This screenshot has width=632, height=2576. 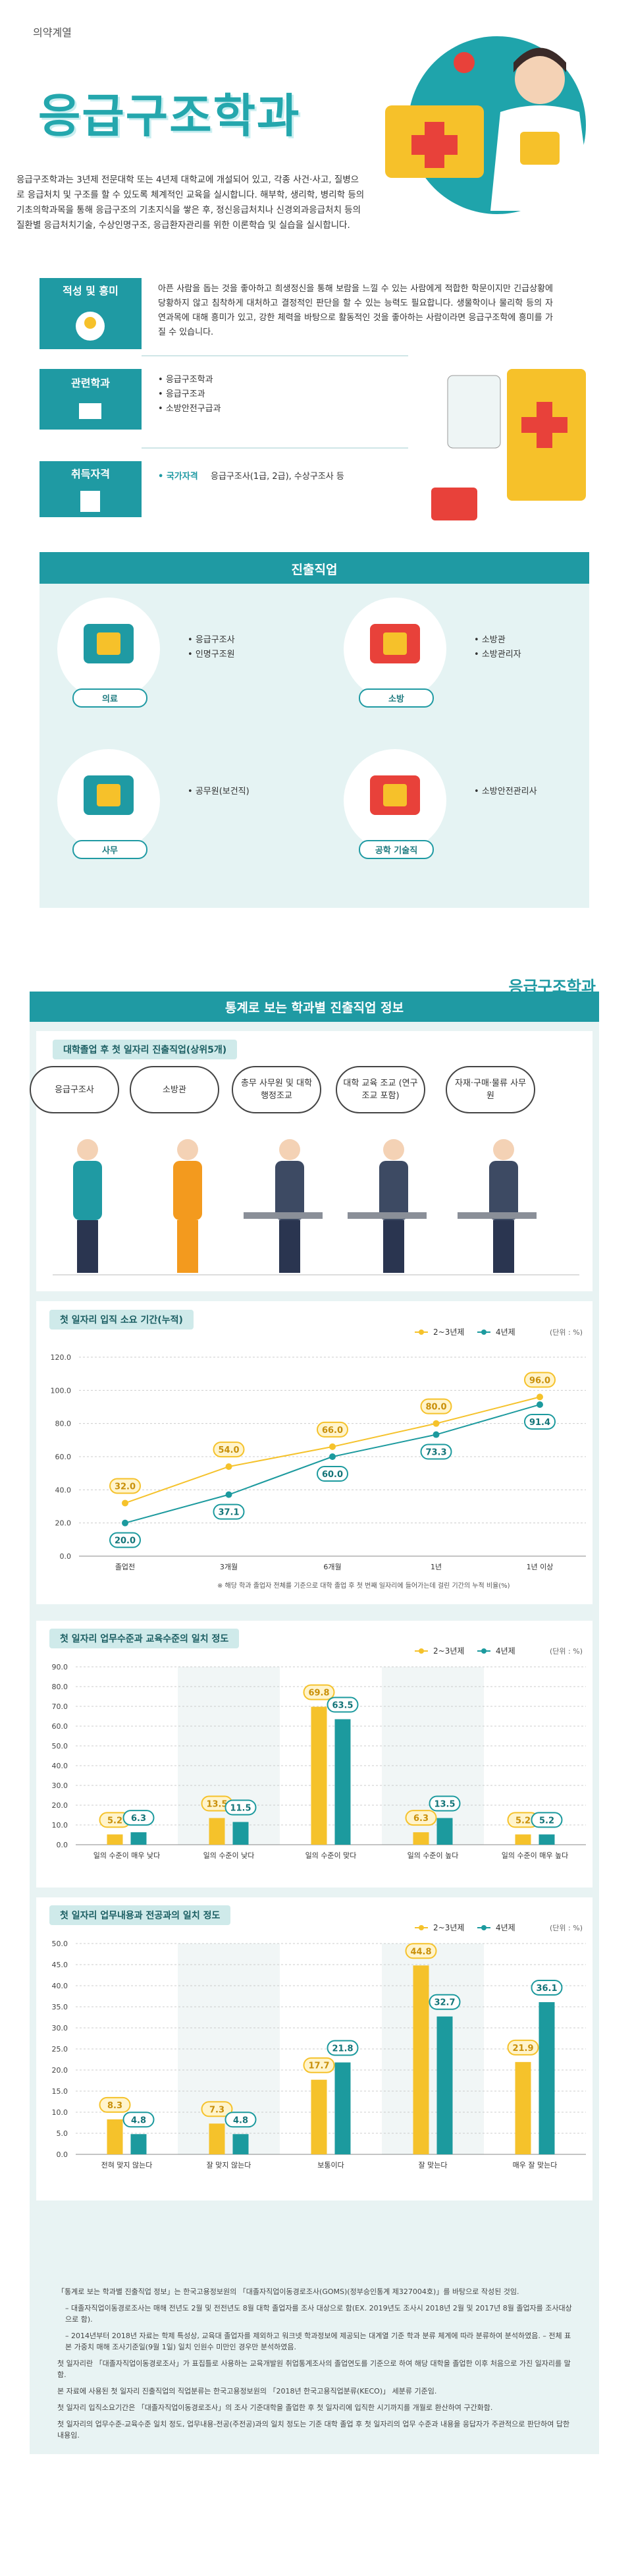 I want to click on value-label: 21.9, so click(x=522, y=2049).